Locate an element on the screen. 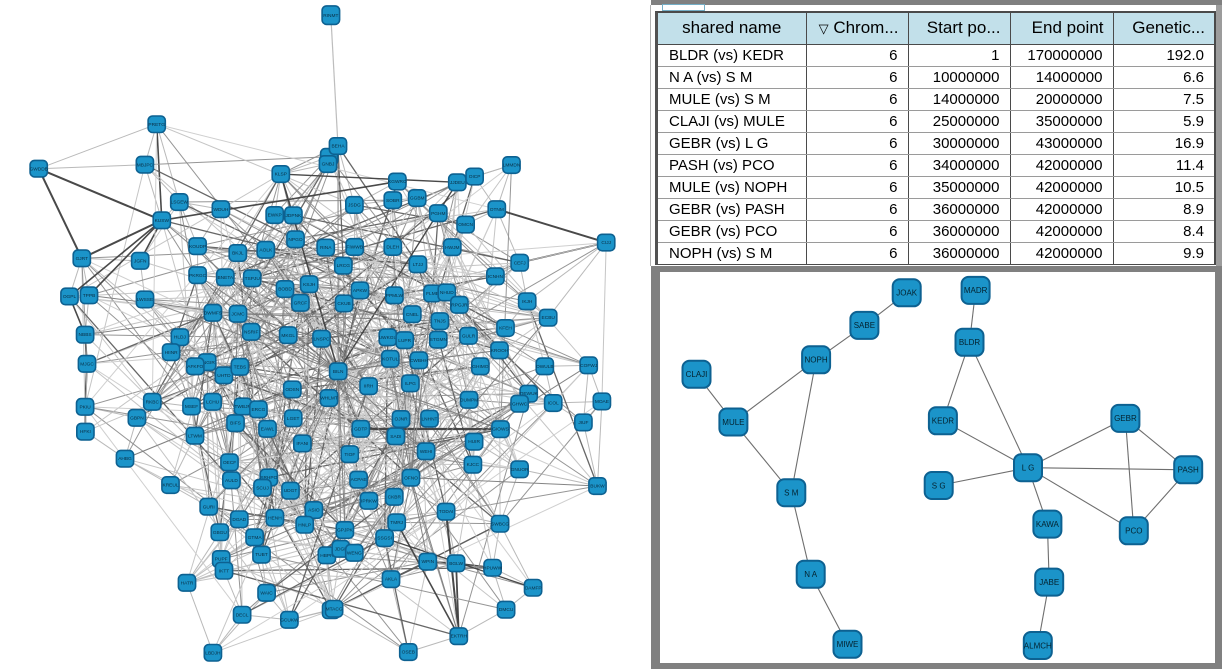 This screenshot has height=669, width=1222. svg-text: BKJL is located at coordinates (238, 254).